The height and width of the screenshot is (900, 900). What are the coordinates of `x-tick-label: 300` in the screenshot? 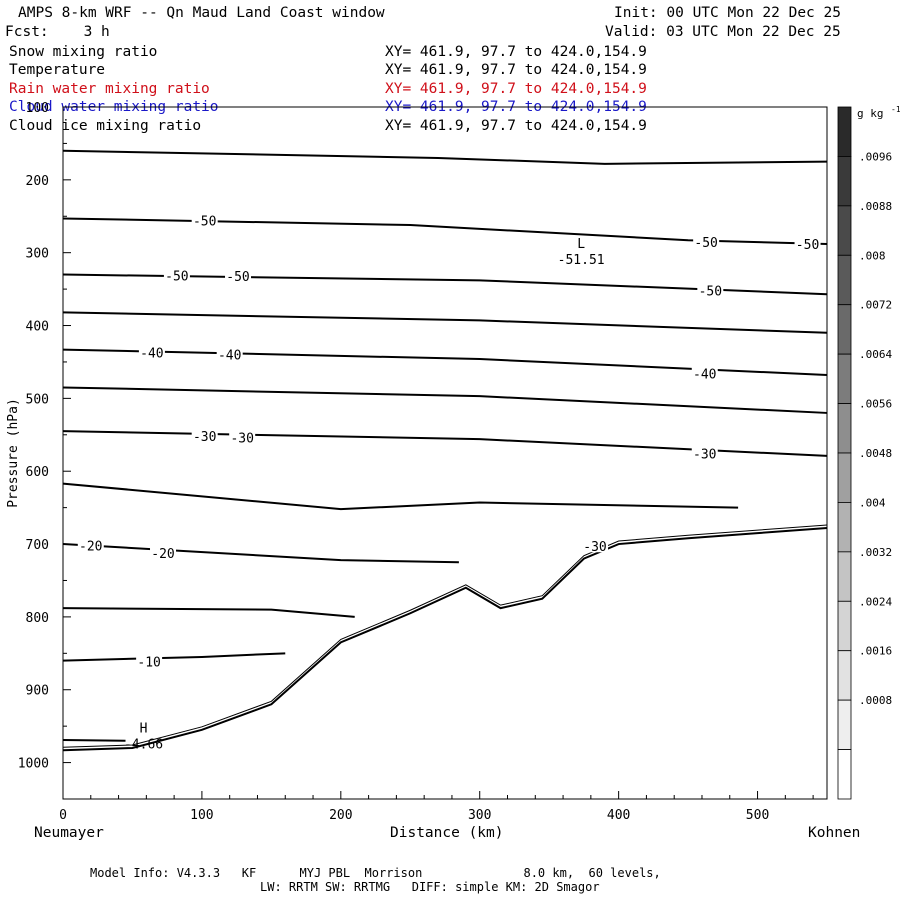 It's located at (479, 815).